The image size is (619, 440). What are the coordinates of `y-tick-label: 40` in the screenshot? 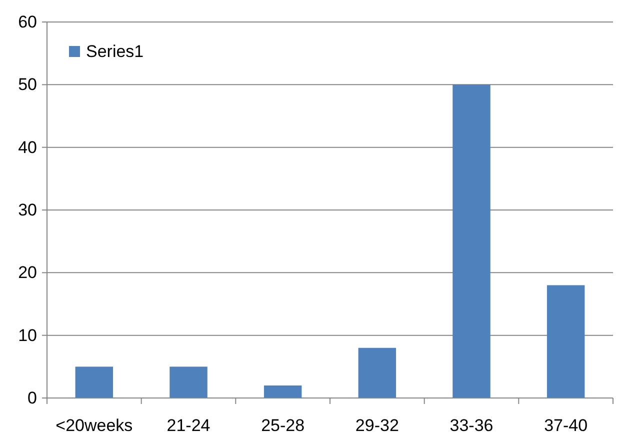 It's located at (27, 147).